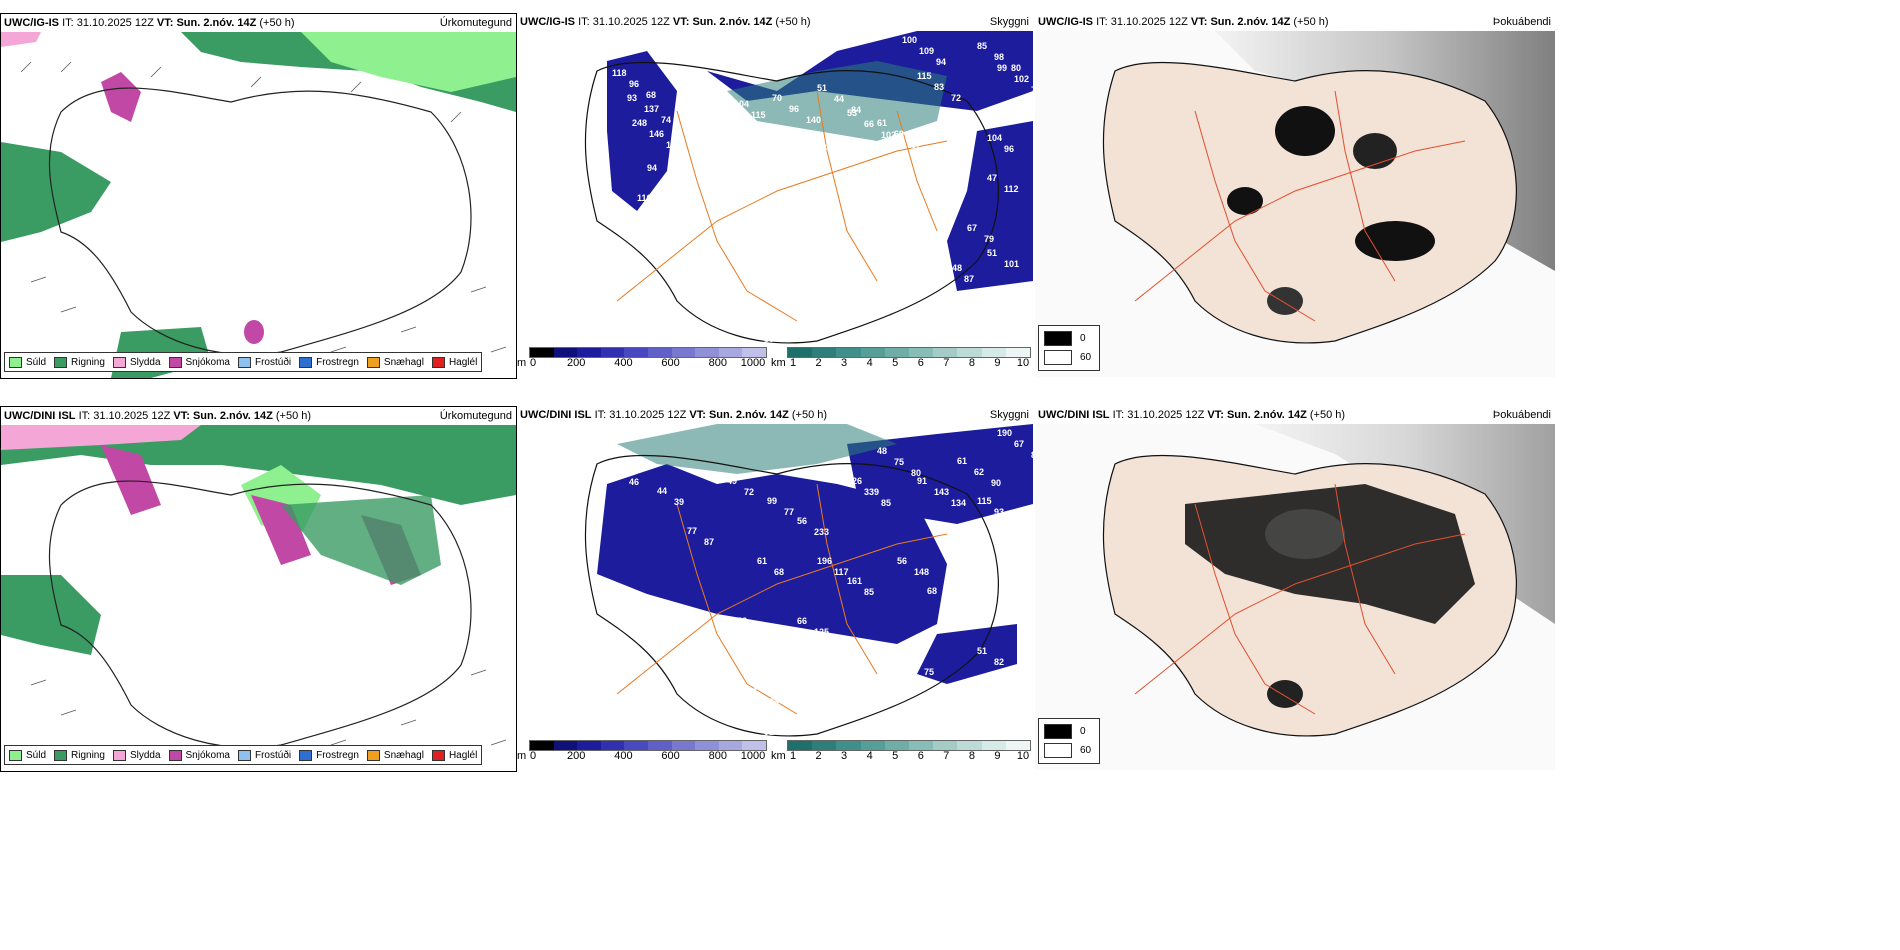 Image resolution: width=1900 pixels, height=950 pixels. Describe the element at coordinates (822, 148) in the screenshot. I see `cloud-base-value: 34` at that location.